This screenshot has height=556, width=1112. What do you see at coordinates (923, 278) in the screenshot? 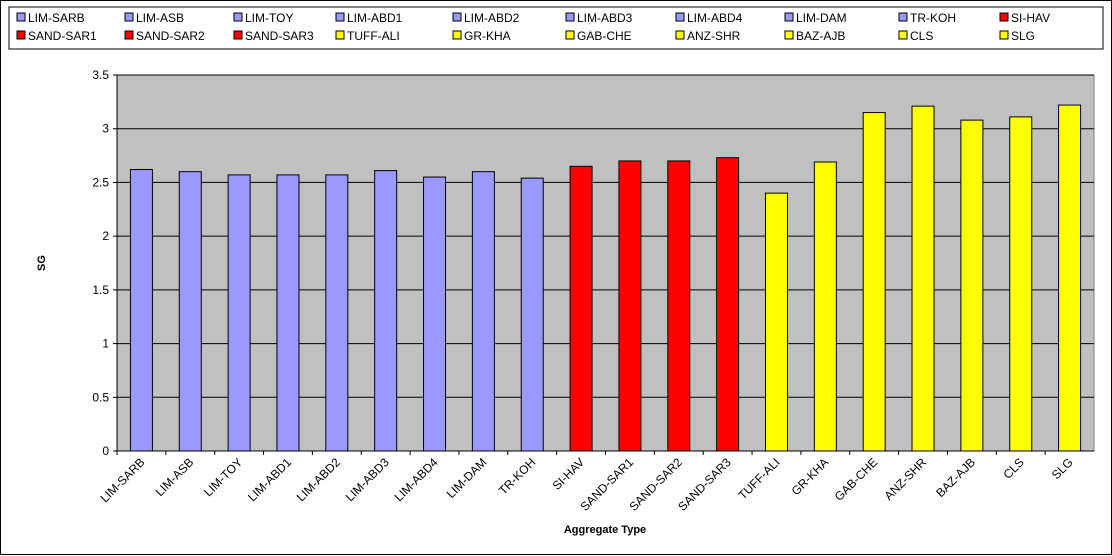
I see `bar-anz-shr` at bounding box center [923, 278].